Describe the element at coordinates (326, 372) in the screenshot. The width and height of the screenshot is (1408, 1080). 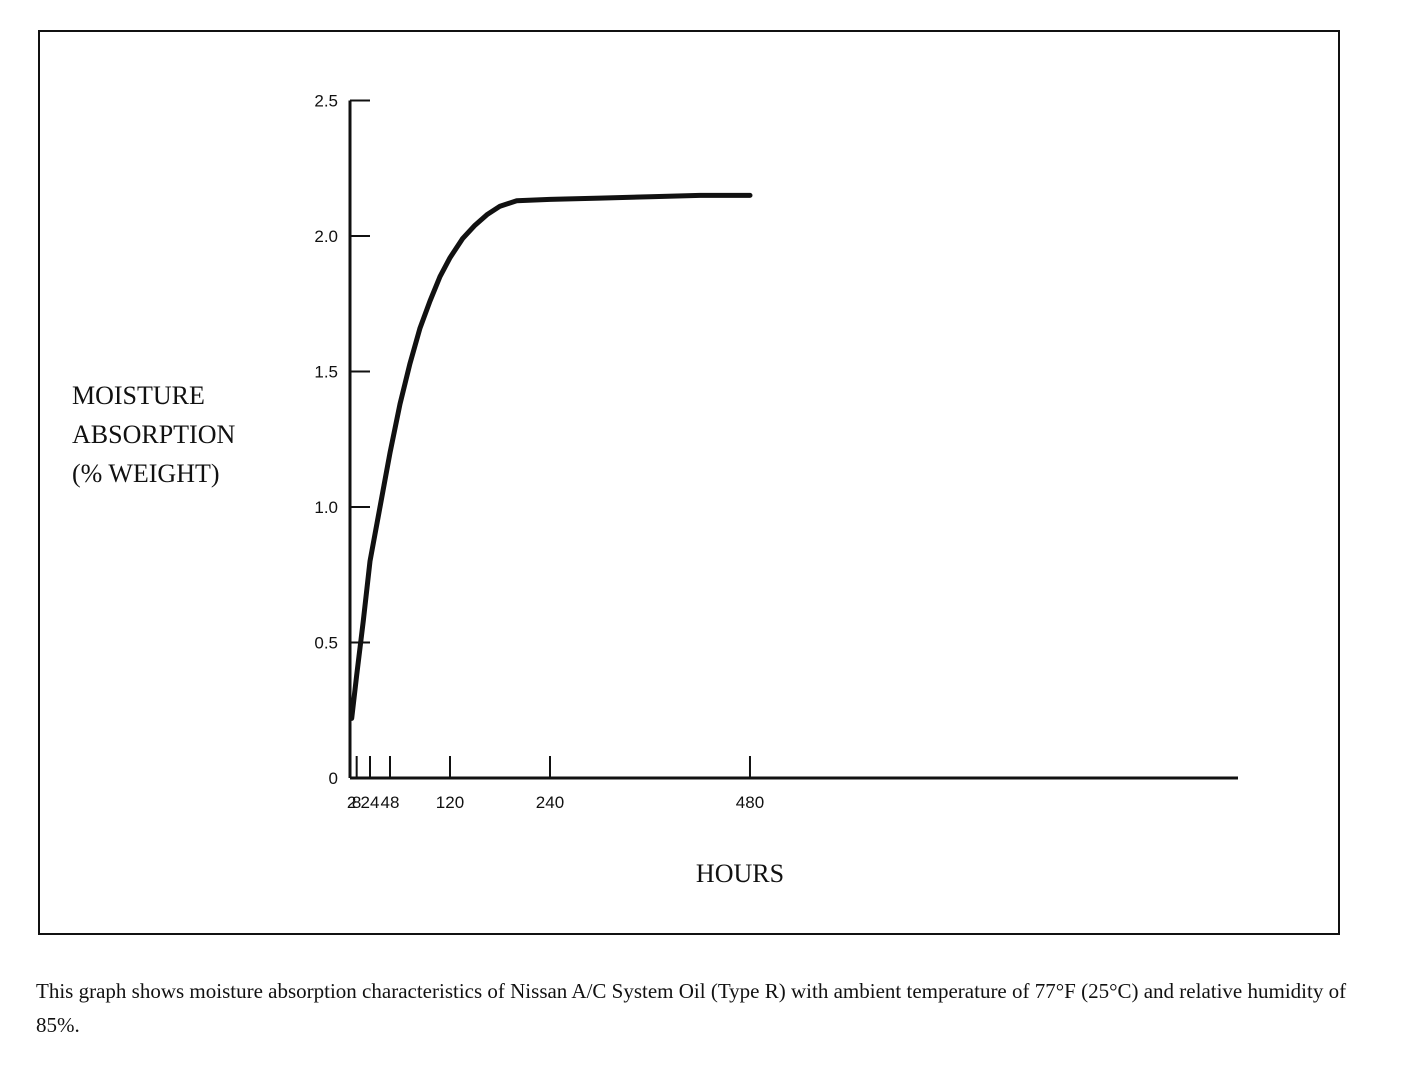
I see `y-tick-label: 1.5` at that location.